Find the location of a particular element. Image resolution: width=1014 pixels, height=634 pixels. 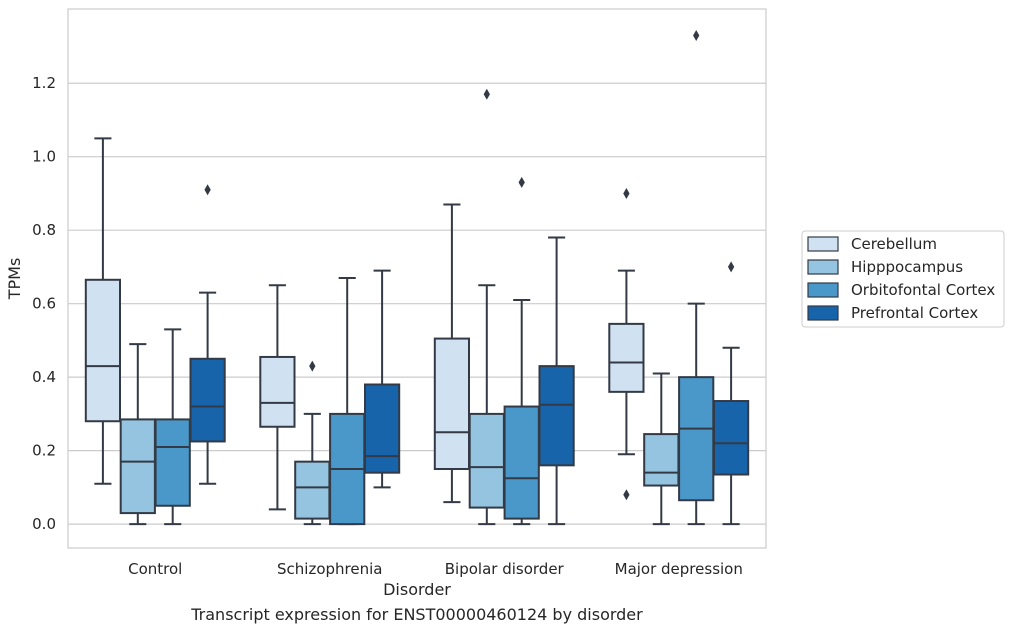

x-tick-label: Major depression is located at coordinates (679, 569).